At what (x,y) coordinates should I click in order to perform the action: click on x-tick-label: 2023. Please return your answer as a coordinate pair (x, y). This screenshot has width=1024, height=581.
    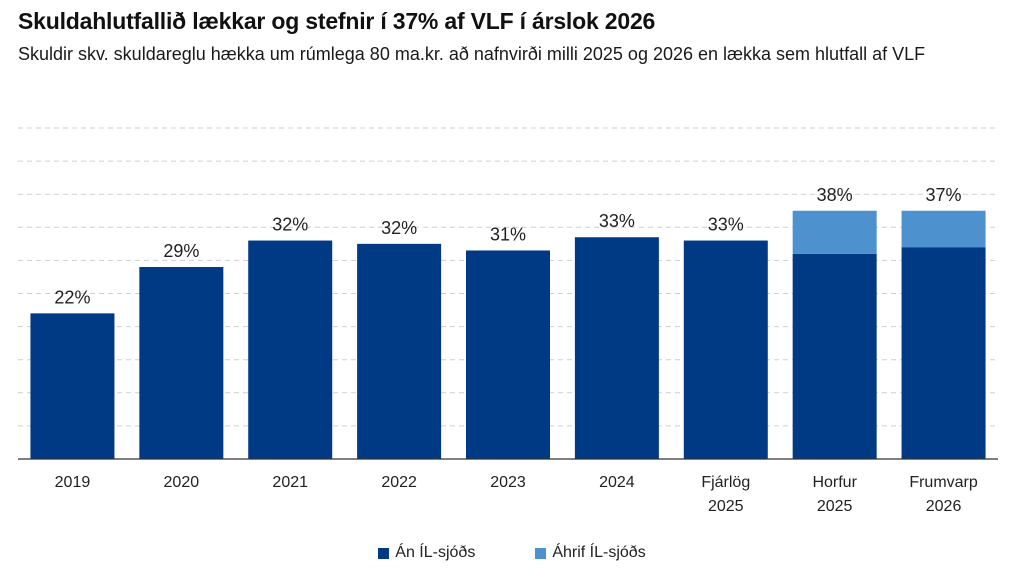
    Looking at the image, I should click on (508, 482).